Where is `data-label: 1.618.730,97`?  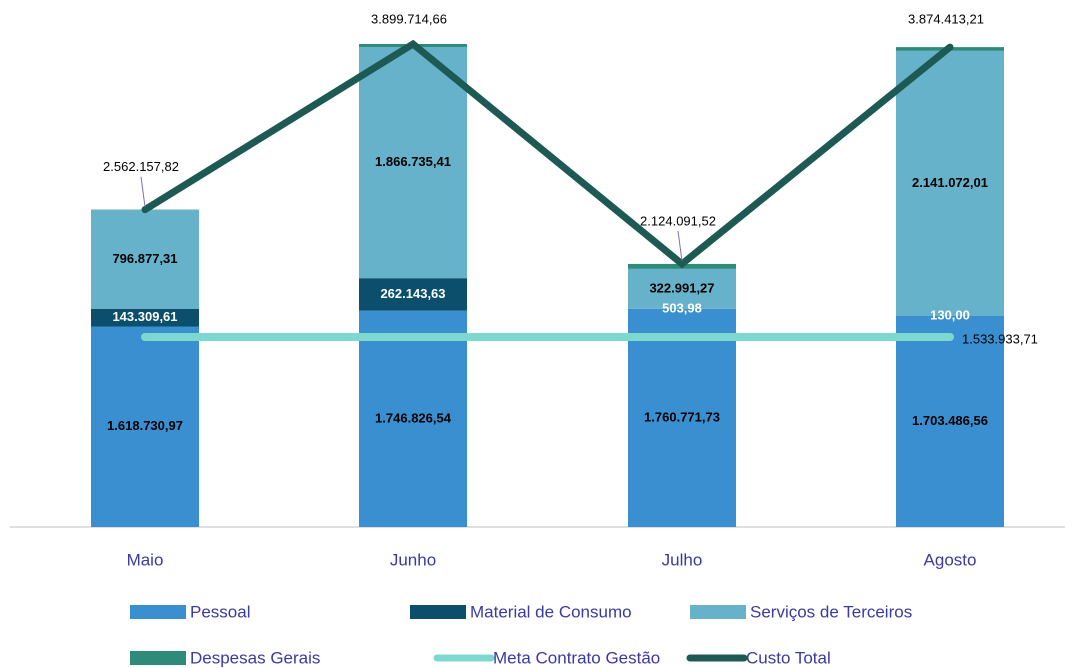 data-label: 1.618.730,97 is located at coordinates (145, 425).